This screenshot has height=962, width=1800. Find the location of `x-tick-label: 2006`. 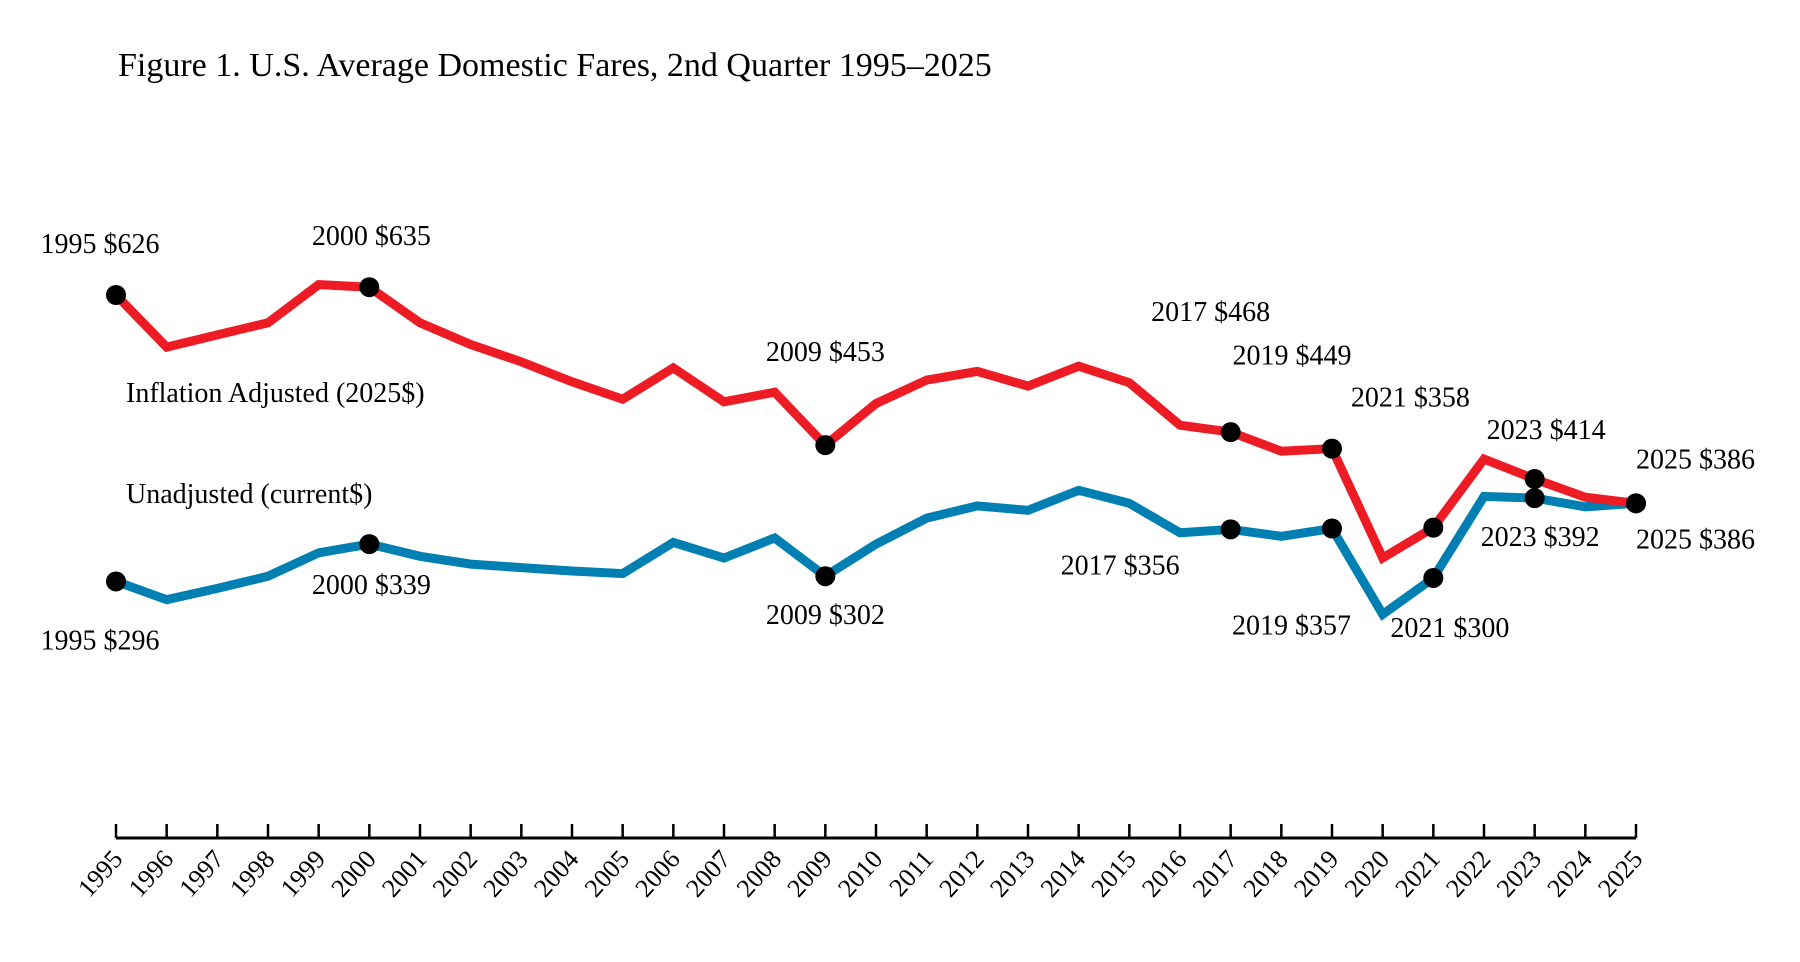

x-tick-label: 2006 is located at coordinates (657, 874).